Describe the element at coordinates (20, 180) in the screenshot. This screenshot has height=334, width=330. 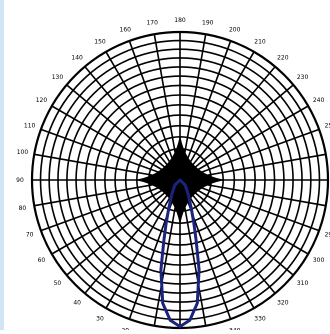
I see `angle-tick-label: 90` at that location.